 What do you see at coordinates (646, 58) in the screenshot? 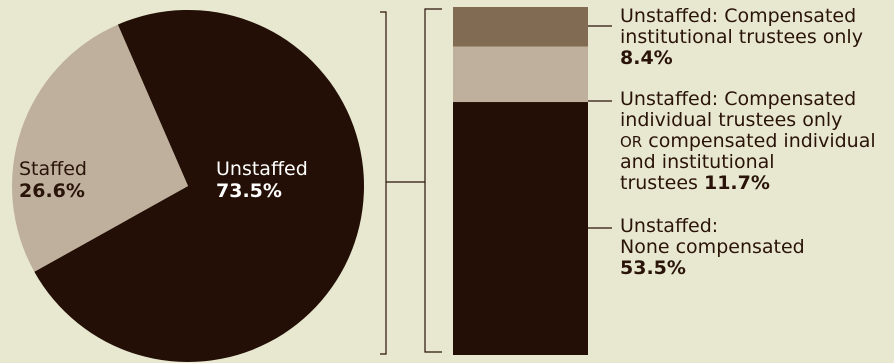
I see `value-institutional: 8.4%` at bounding box center [646, 58].